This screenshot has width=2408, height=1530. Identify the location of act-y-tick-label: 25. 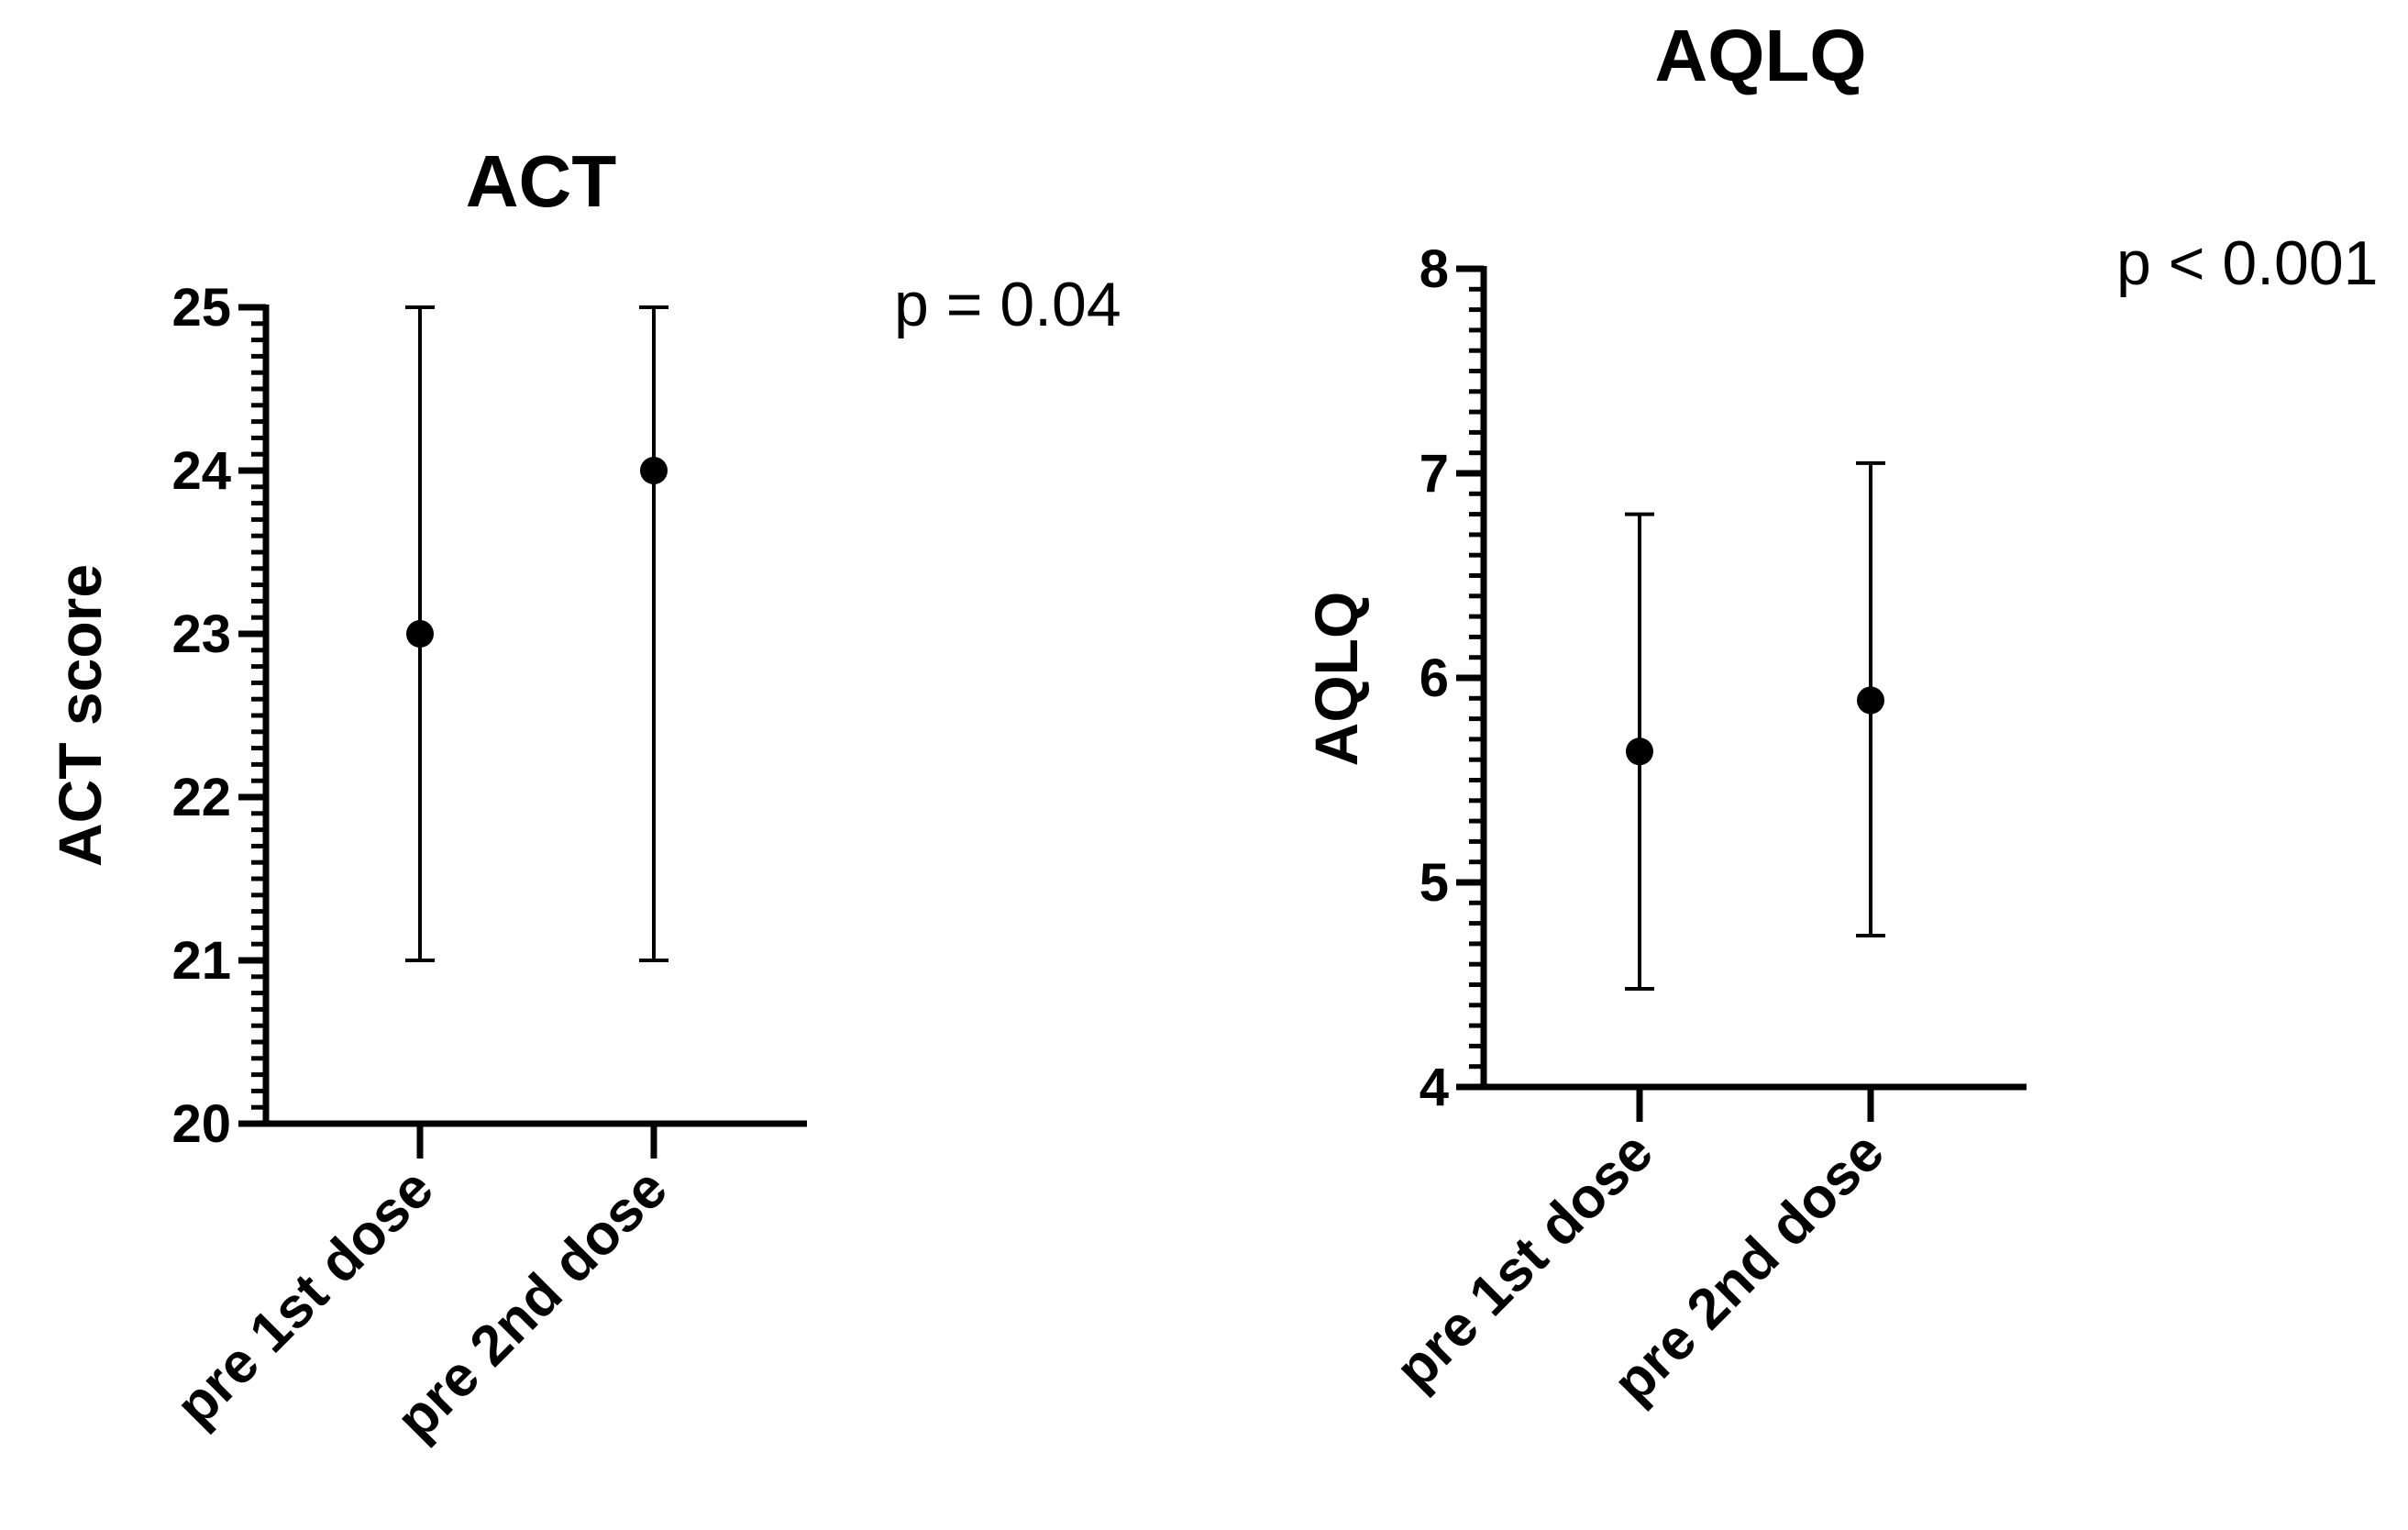
(201, 308).